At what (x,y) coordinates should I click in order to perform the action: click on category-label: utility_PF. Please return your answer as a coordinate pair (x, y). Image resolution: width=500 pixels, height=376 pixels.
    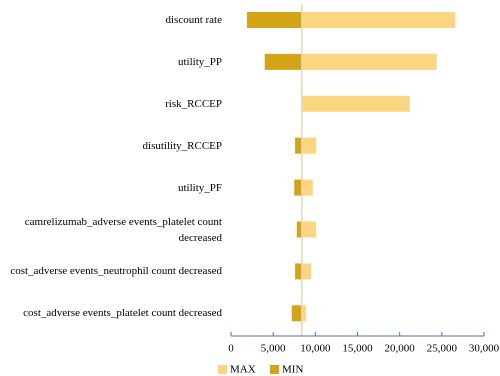
    Looking at the image, I should click on (199, 187).